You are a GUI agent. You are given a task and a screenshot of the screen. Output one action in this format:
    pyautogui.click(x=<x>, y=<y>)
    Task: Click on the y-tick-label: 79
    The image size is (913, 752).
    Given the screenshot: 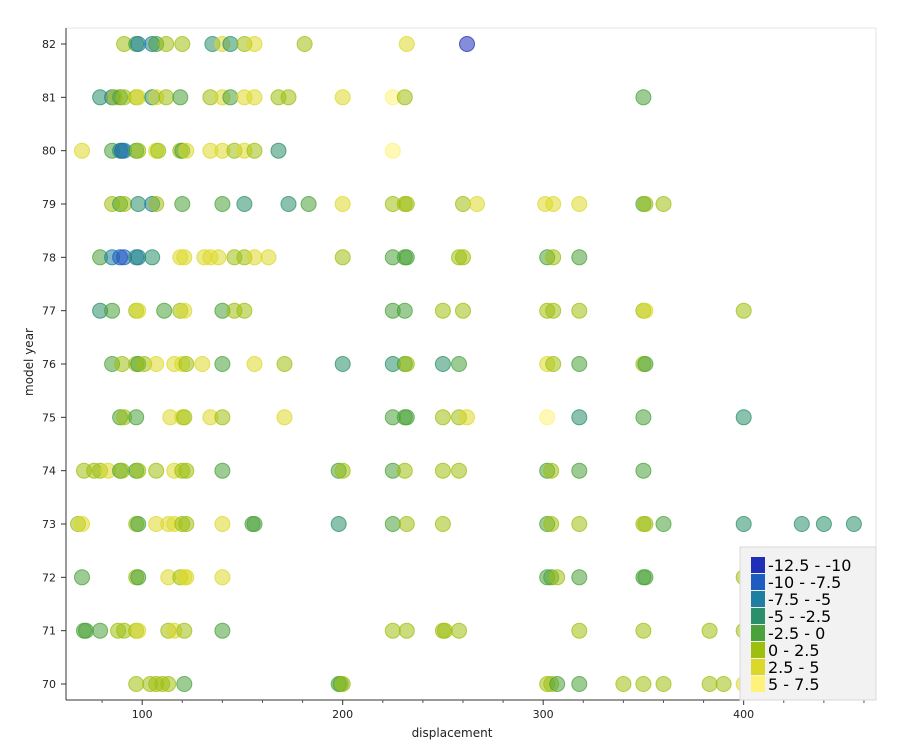 What is the action you would take?
    pyautogui.click(x=49, y=204)
    